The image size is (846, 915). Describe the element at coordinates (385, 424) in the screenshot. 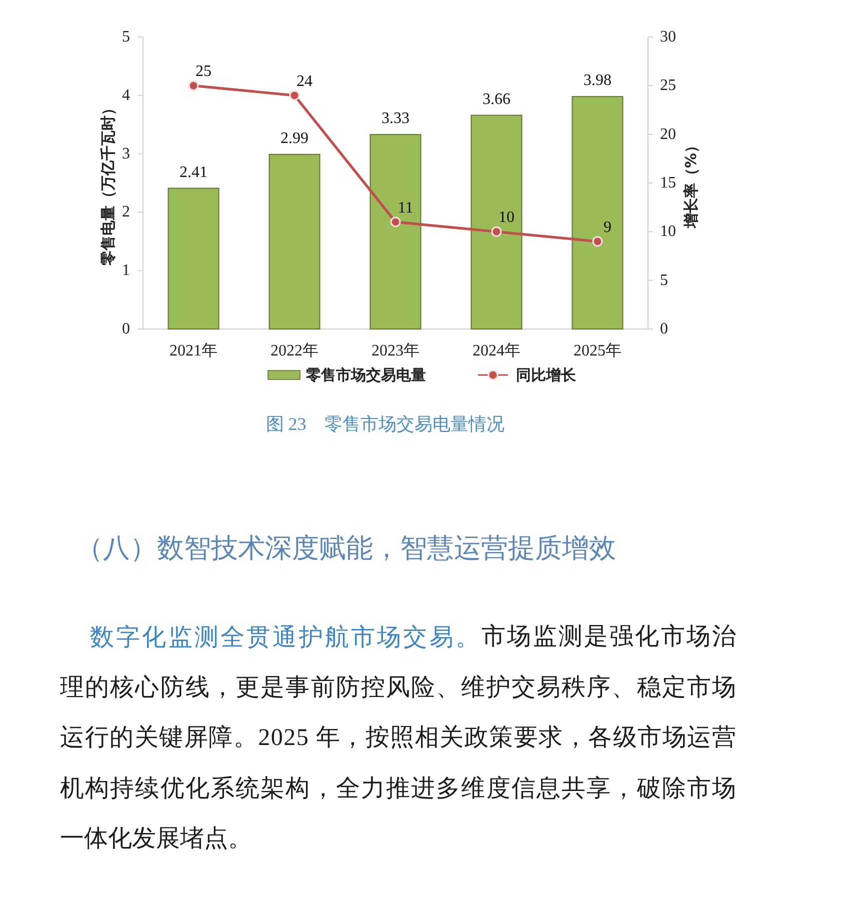

I see `text: 图 23 零售市场交易电量情况` at that location.